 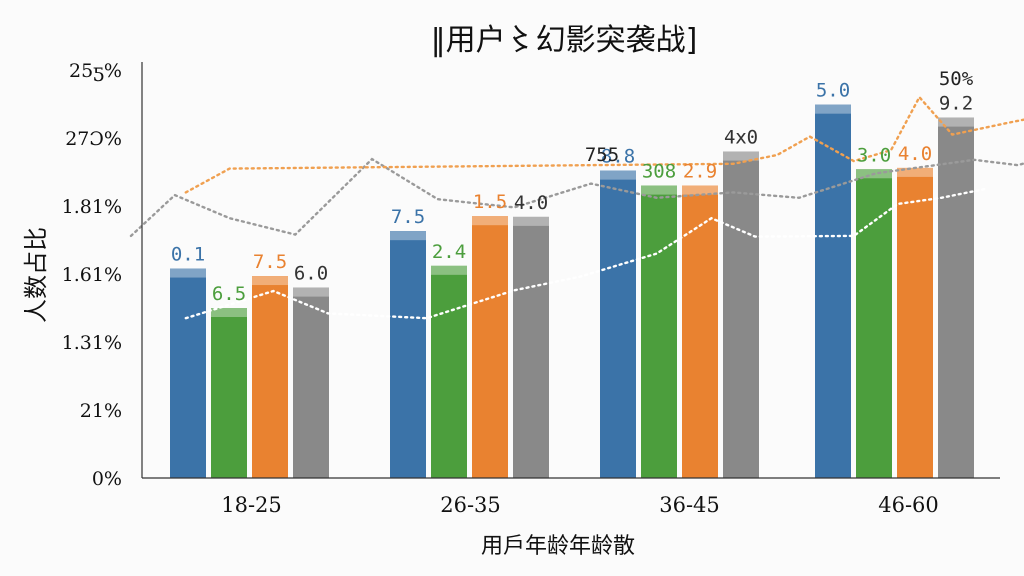 I want to click on y-tick-label: 1.81%, so click(x=92, y=207).